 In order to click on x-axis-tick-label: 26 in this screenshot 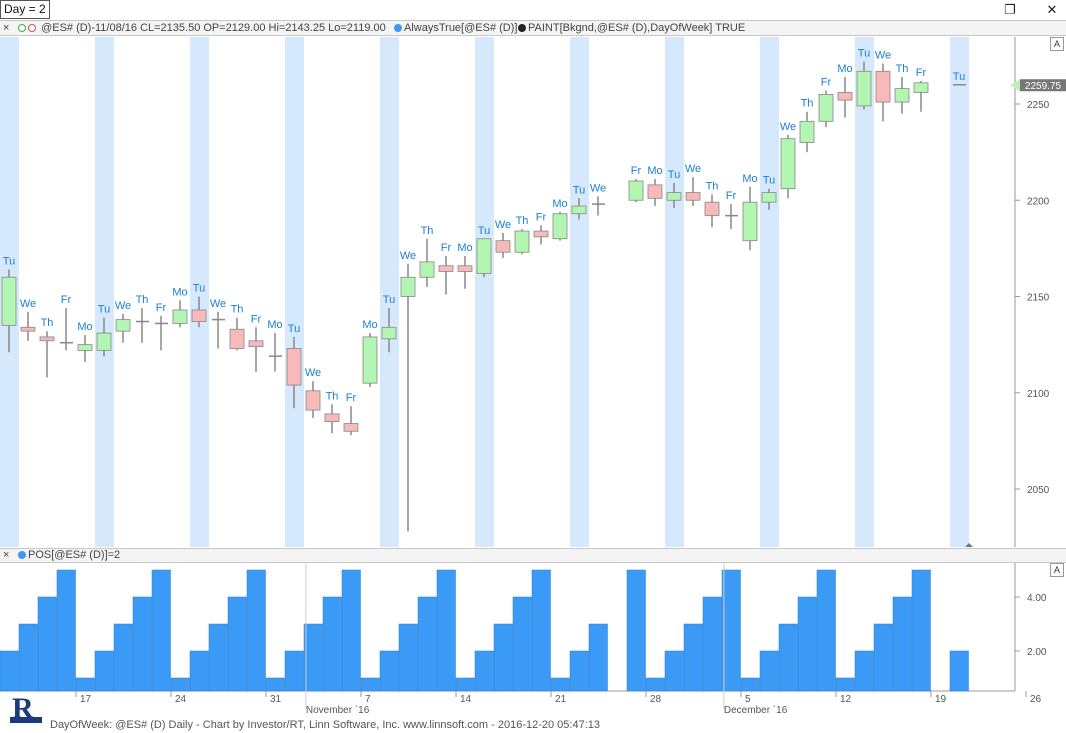, I will do `click(1036, 699)`.